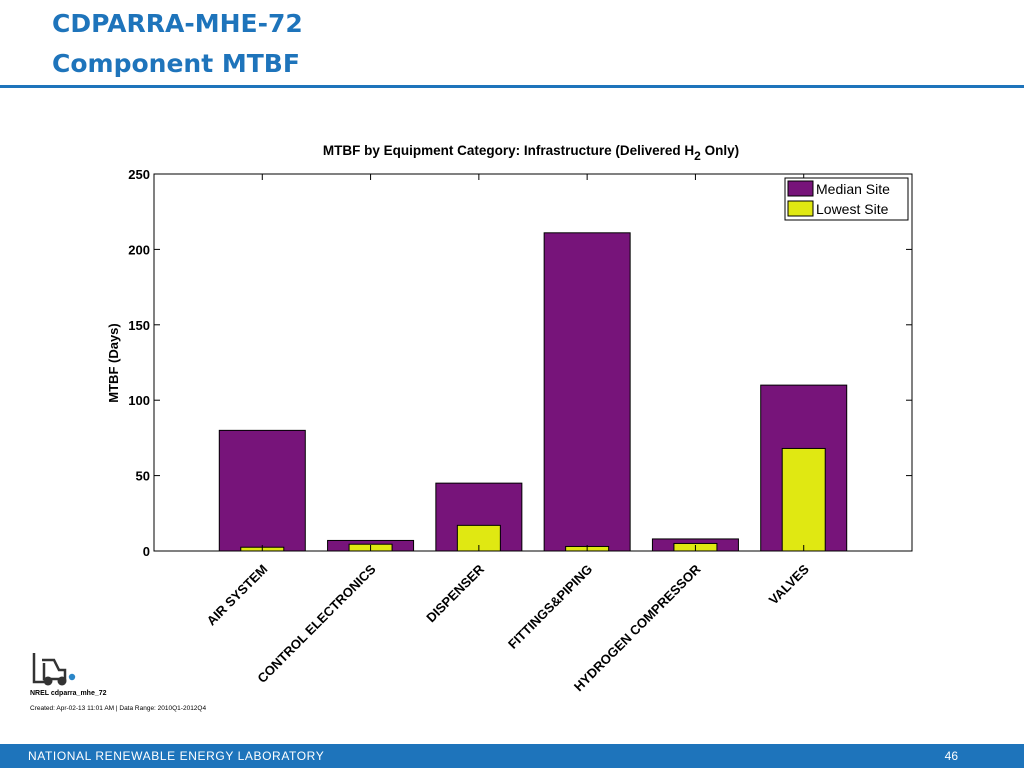 The width and height of the screenshot is (1024, 768). What do you see at coordinates (455, 593) in the screenshot?
I see `x-tick-label: DISPENSER` at bounding box center [455, 593].